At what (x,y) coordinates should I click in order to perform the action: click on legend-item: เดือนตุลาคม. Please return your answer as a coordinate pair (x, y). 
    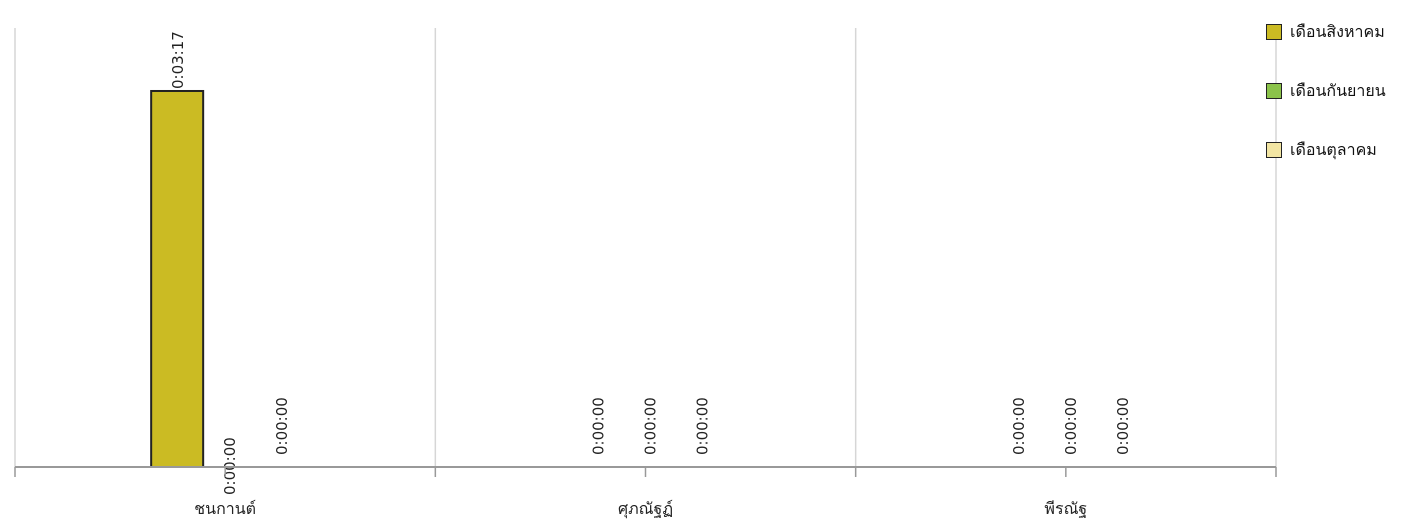
    Looking at the image, I should click on (1336, 150).